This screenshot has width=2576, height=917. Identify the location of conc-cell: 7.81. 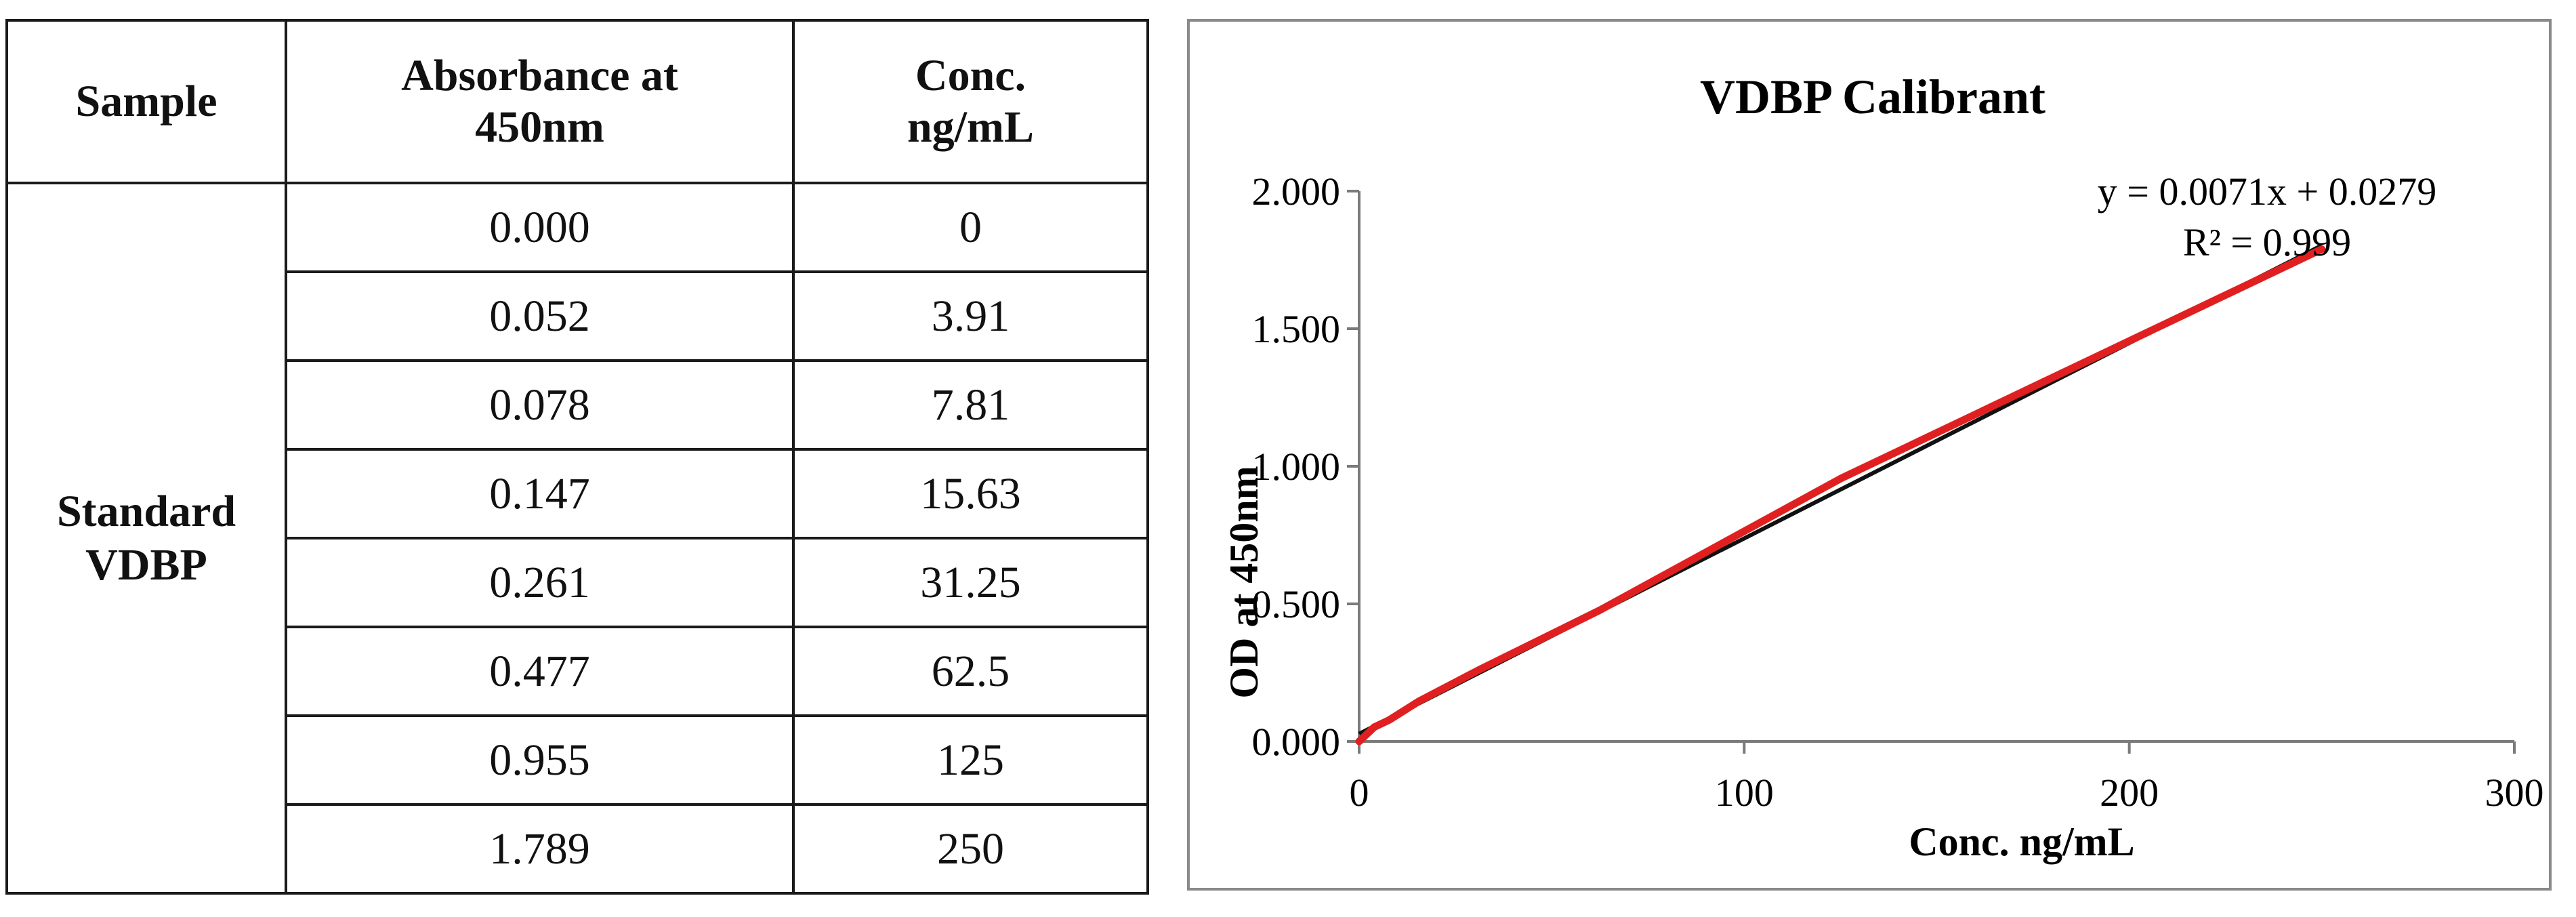
(970, 405).